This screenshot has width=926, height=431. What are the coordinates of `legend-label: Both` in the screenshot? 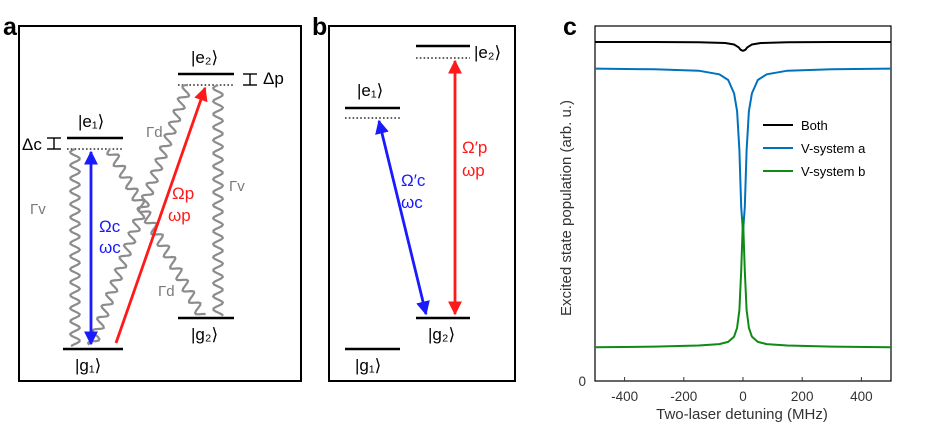 It's located at (814, 125).